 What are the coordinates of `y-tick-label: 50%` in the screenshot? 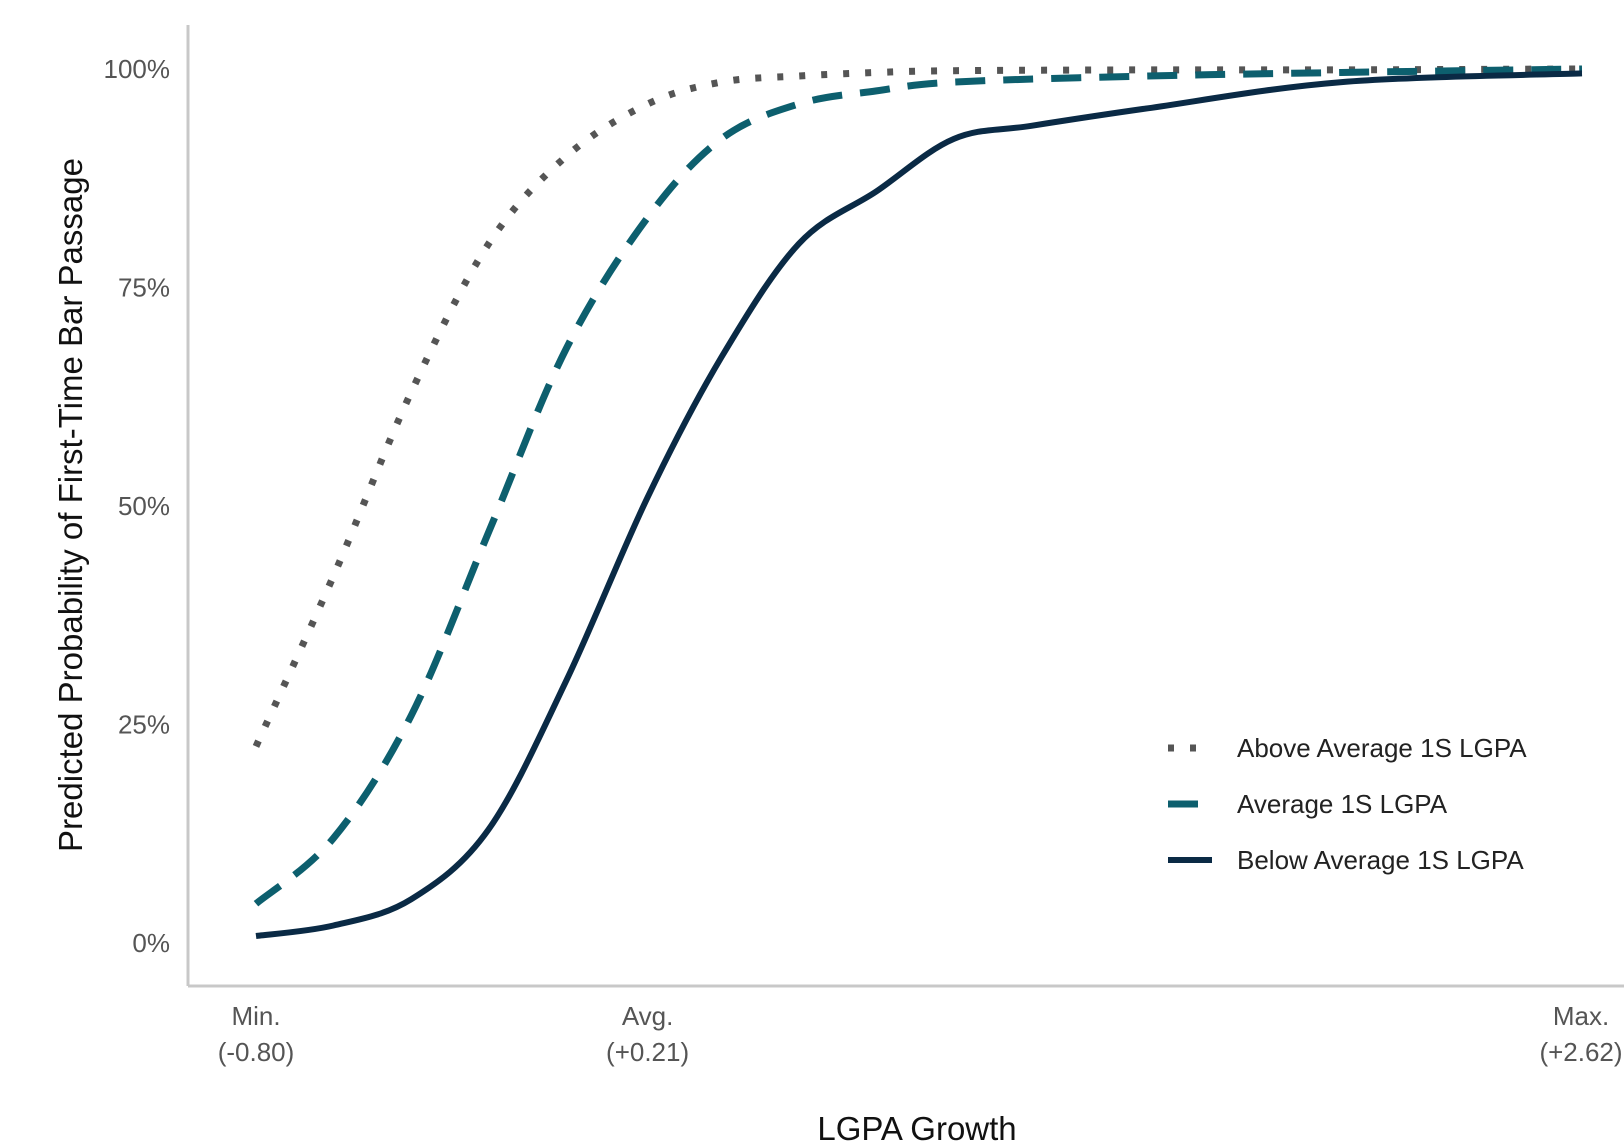 It's located at (144, 506).